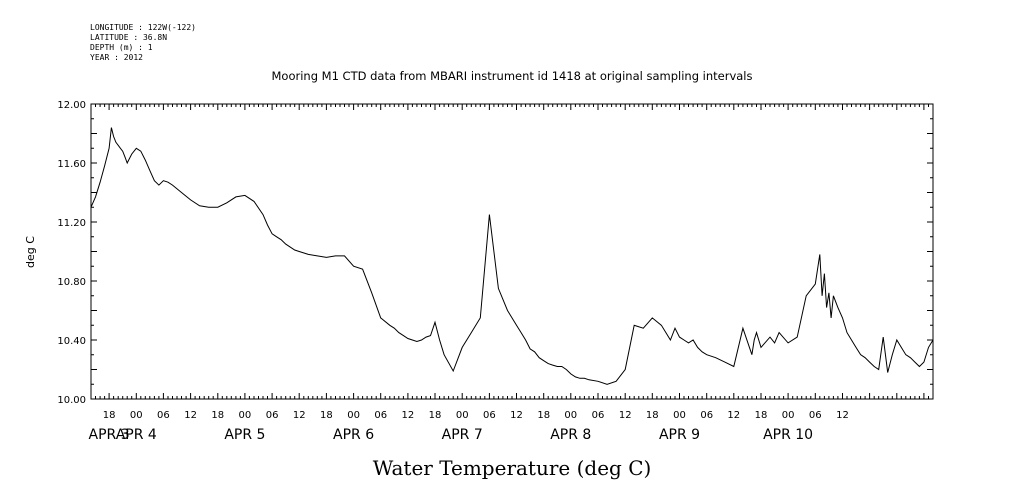  I want to click on x-day-label: APR 3, so click(109, 435).